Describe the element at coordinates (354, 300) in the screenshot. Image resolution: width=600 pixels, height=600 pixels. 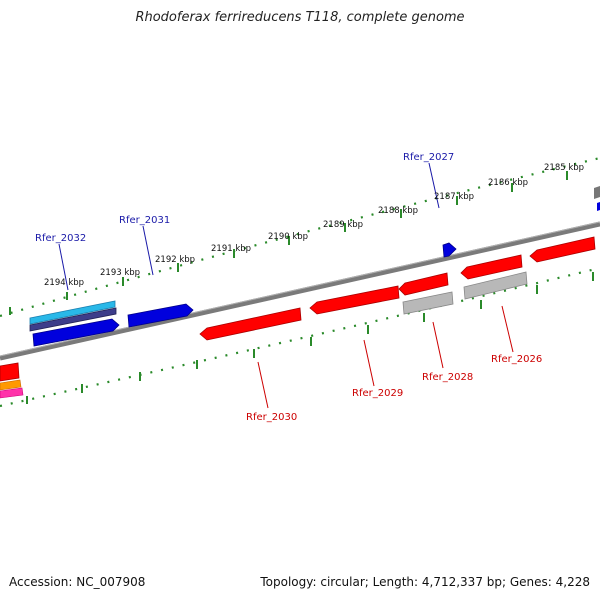
I see `feature-rfer-2029` at that location.